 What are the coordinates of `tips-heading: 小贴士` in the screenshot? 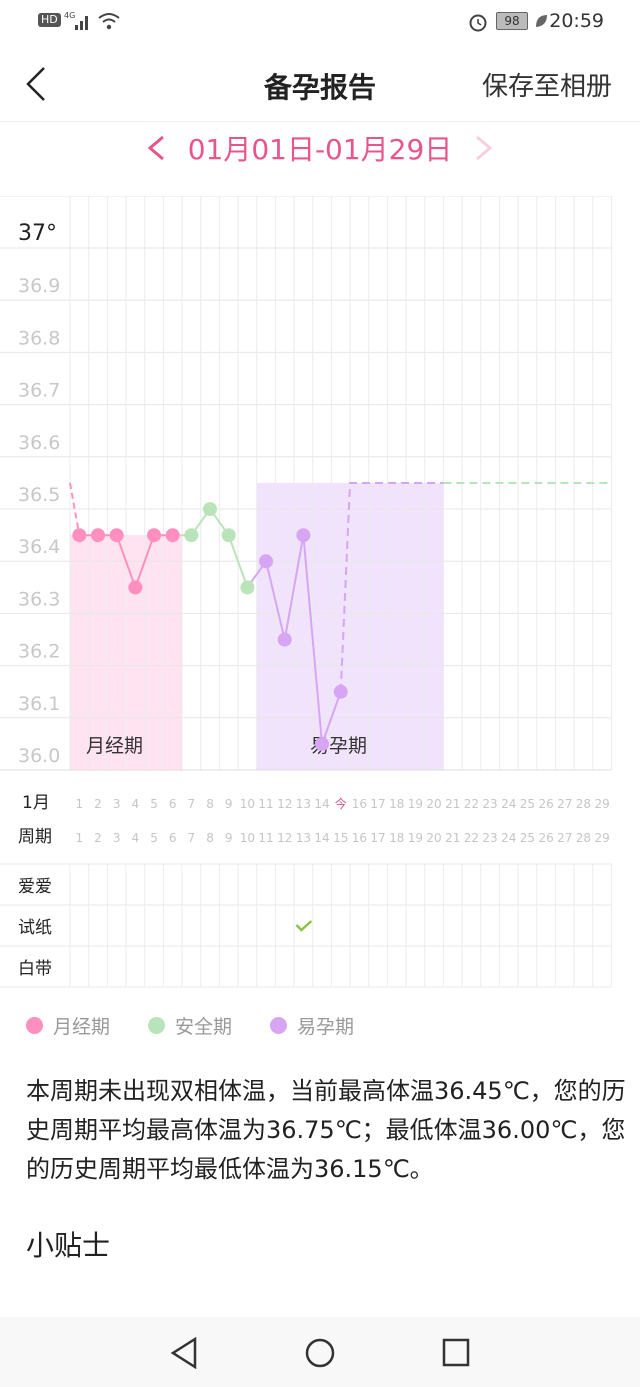 It's located at (68, 1245).